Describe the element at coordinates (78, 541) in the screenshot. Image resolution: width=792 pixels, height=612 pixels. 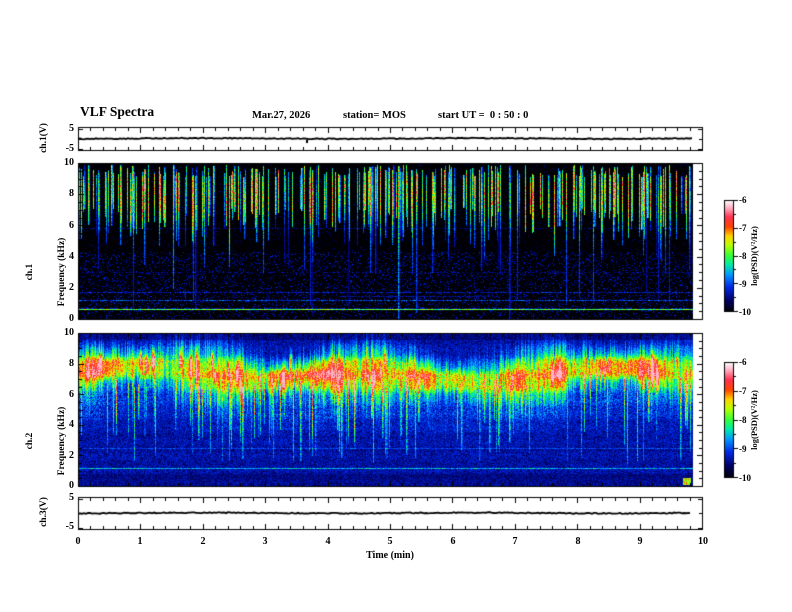
I see `time-tick: 0` at that location.